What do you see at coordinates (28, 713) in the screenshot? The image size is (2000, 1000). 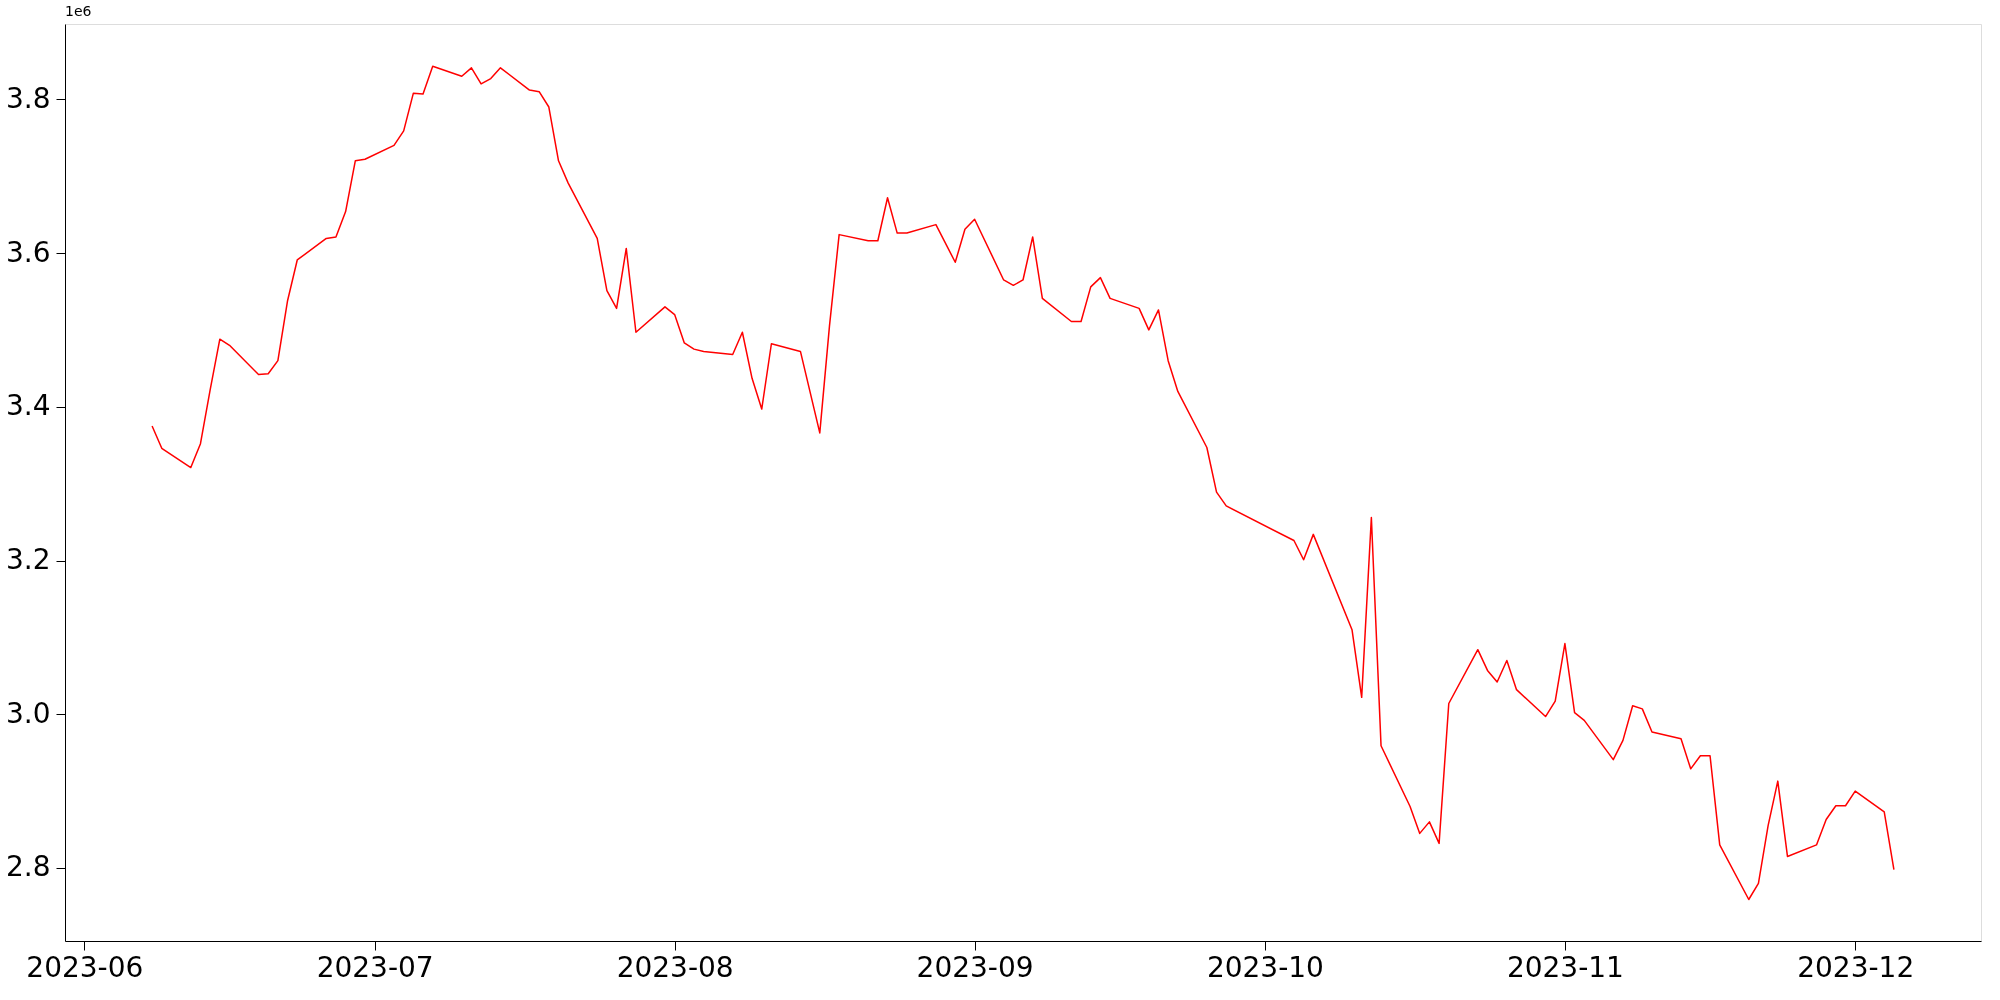 I see `y-tick-label: 3.0` at bounding box center [28, 713].